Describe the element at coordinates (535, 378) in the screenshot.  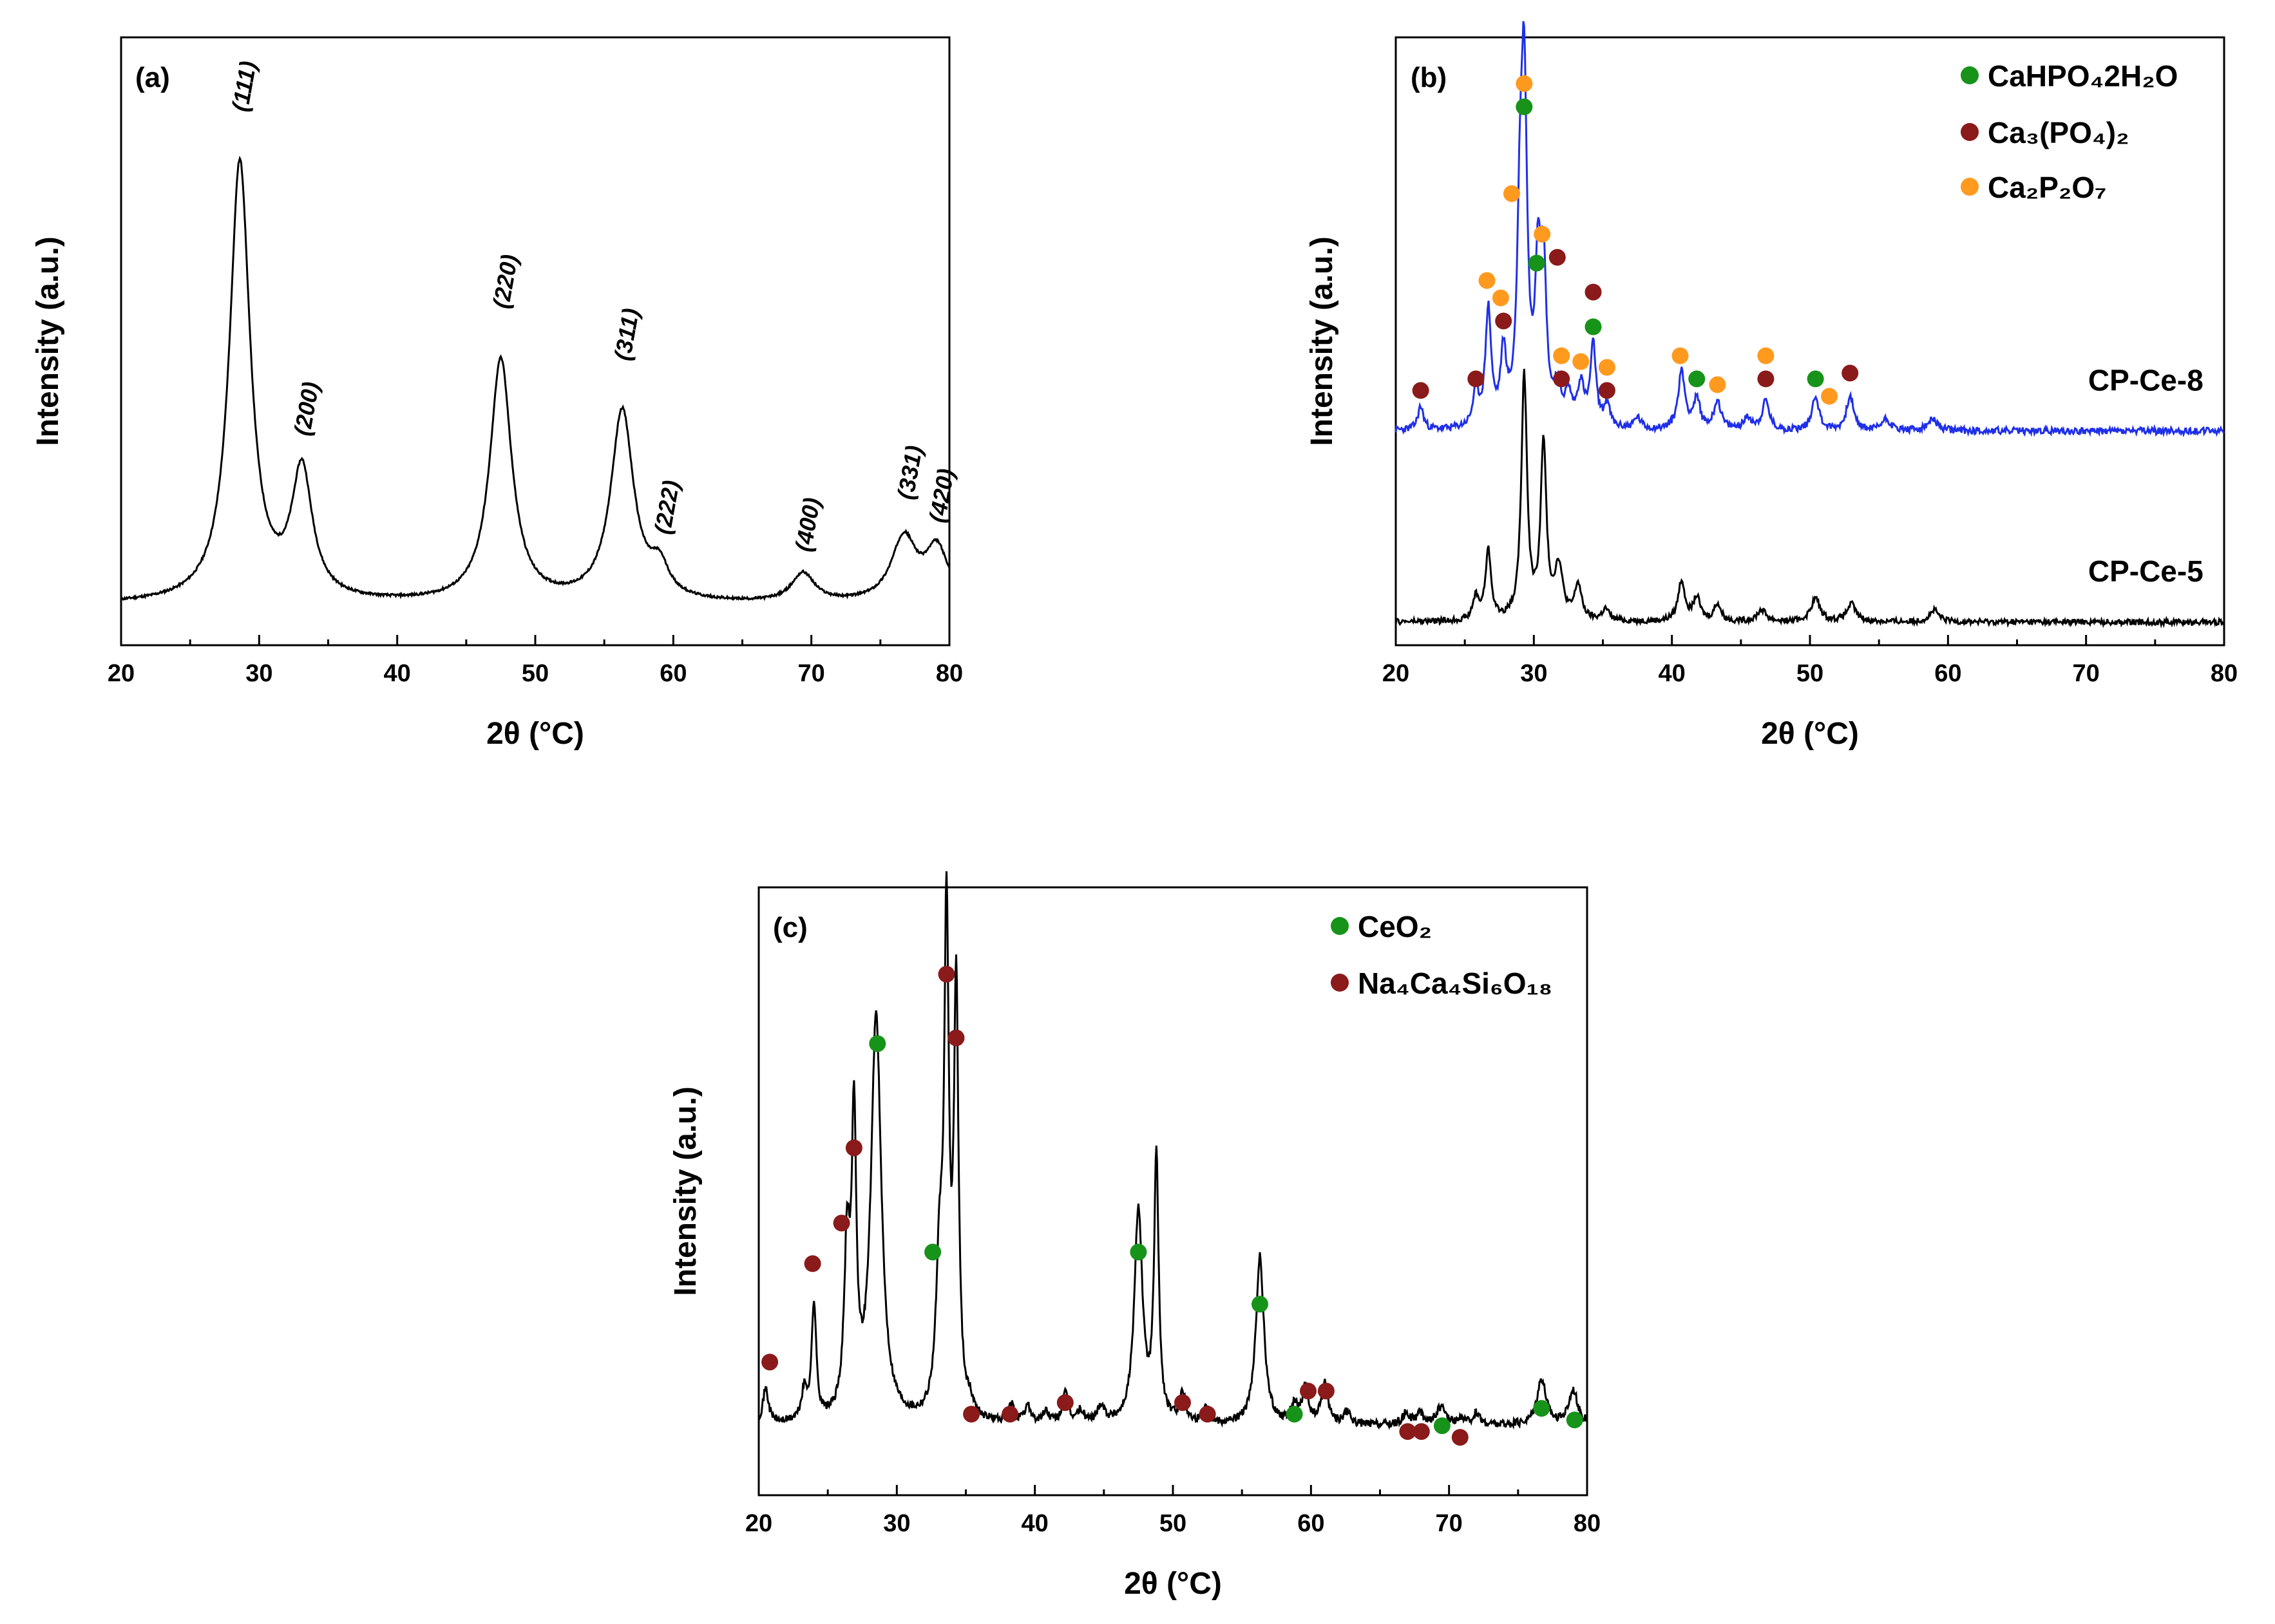
I see `panel-a-series-line` at that location.